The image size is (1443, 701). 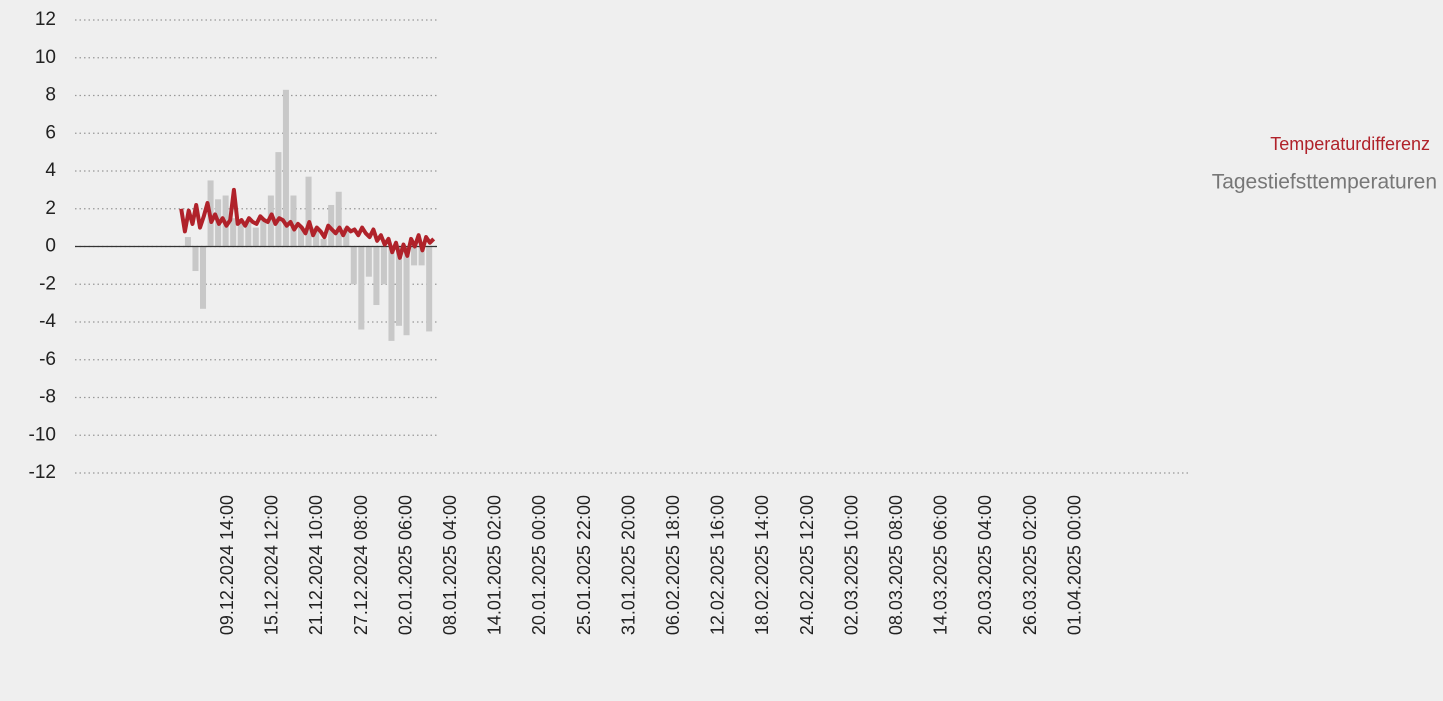 What do you see at coordinates (896, 565) in the screenshot?
I see `x-tick-label: 08.03.2025 08:00` at bounding box center [896, 565].